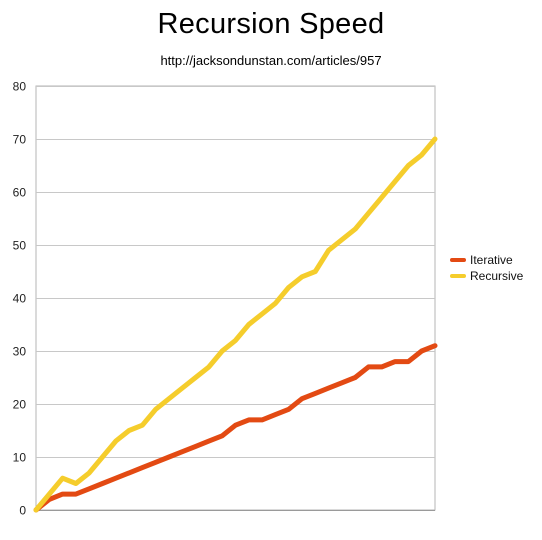 The width and height of the screenshot is (542, 540). Describe the element at coordinates (20, 352) in the screenshot. I see `y-tick-label: 30` at that location.